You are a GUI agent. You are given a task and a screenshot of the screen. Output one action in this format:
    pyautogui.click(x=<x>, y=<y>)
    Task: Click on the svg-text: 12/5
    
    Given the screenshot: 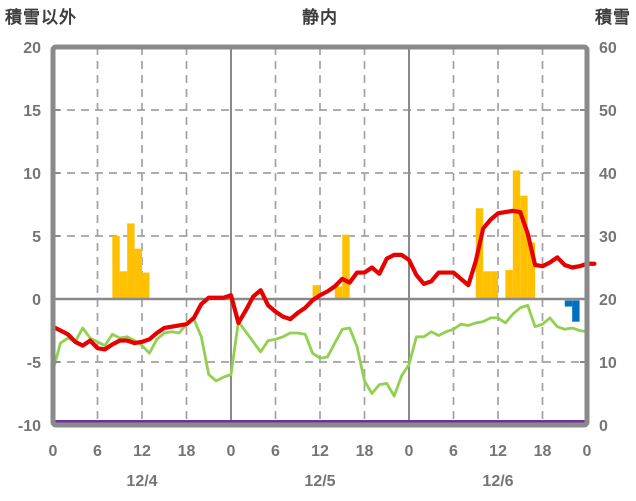 What is the action you would take?
    pyautogui.click(x=319, y=481)
    